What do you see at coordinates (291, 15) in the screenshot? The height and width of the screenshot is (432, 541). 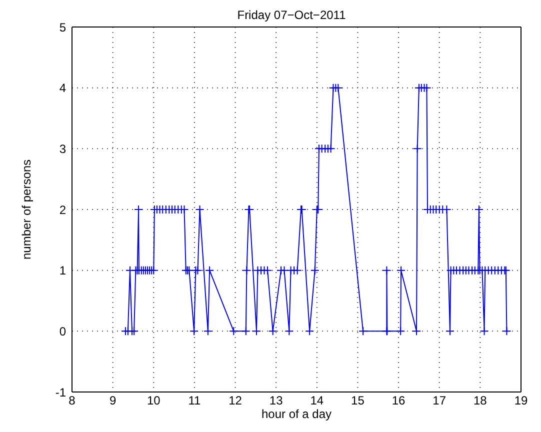 I see `chart-title: Friday 07−Oct−2011` at bounding box center [291, 15].